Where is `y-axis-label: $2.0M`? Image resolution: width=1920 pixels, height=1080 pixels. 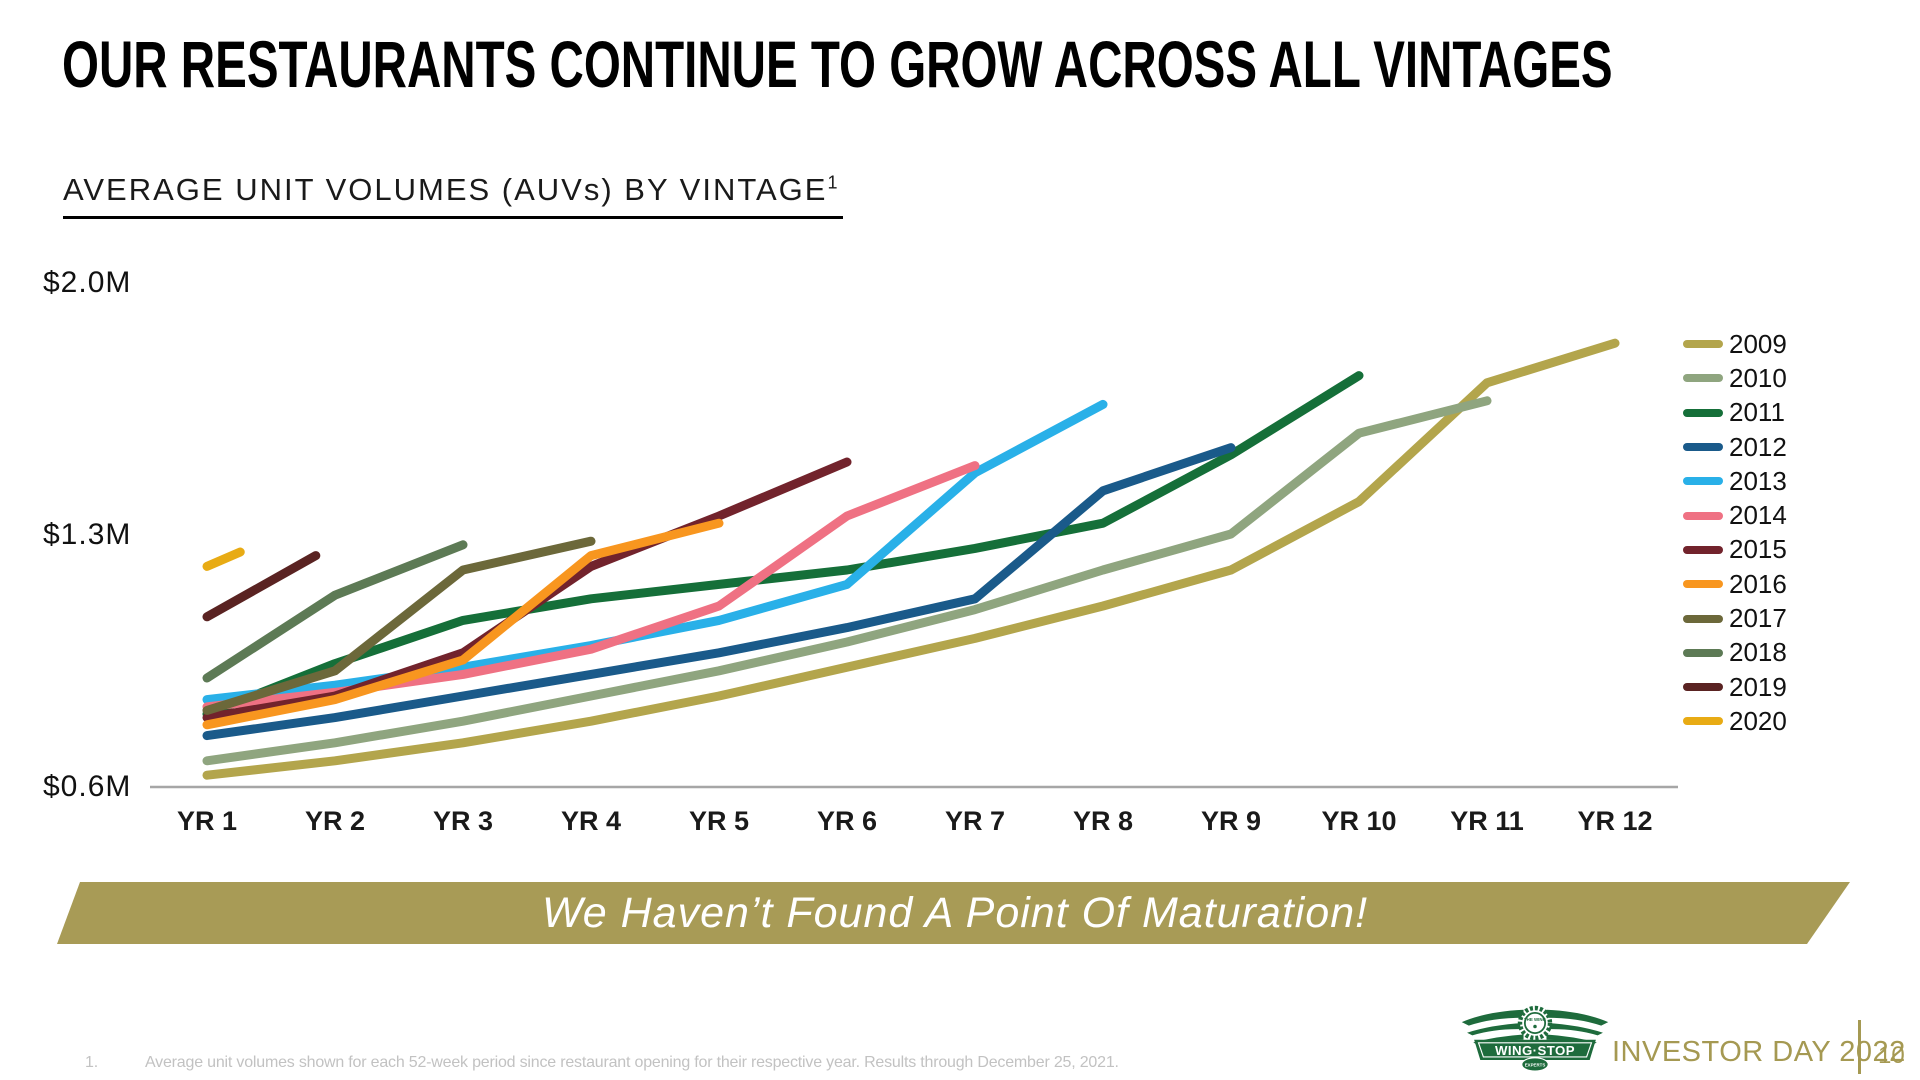
y-axis-label: $2.0M is located at coordinates (87, 282).